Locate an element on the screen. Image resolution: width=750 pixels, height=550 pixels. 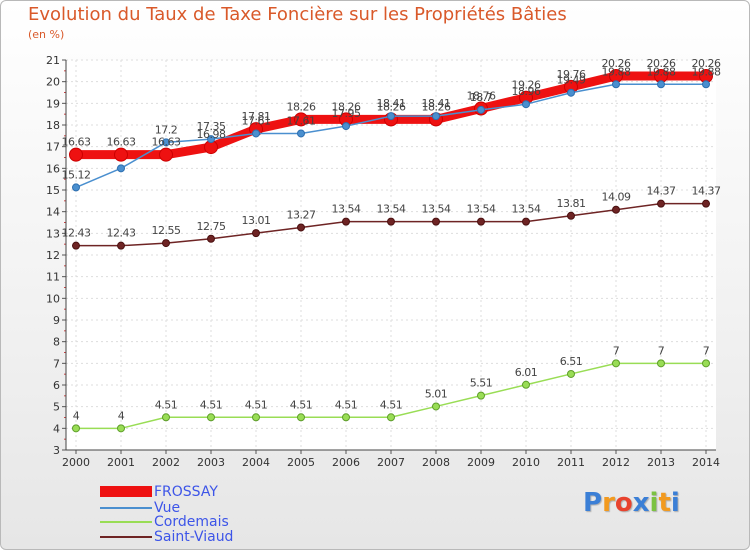
y-tick-label: 14 is located at coordinates (53, 212).